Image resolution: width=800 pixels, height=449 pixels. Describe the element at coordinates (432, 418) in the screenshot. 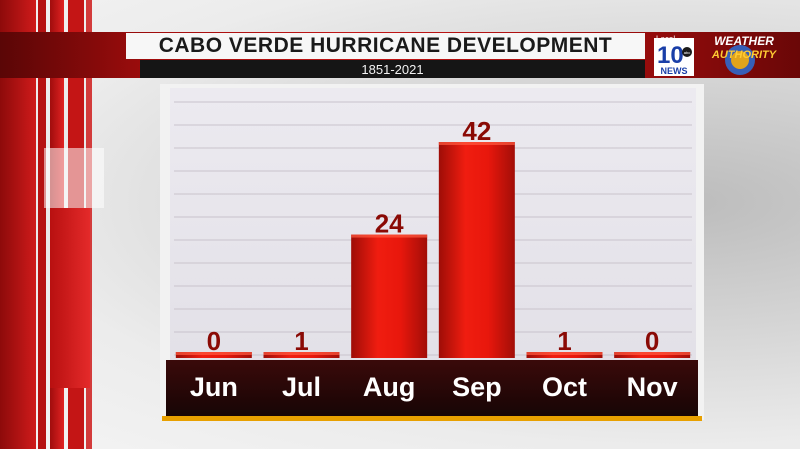

I see `panel-accent-line` at that location.